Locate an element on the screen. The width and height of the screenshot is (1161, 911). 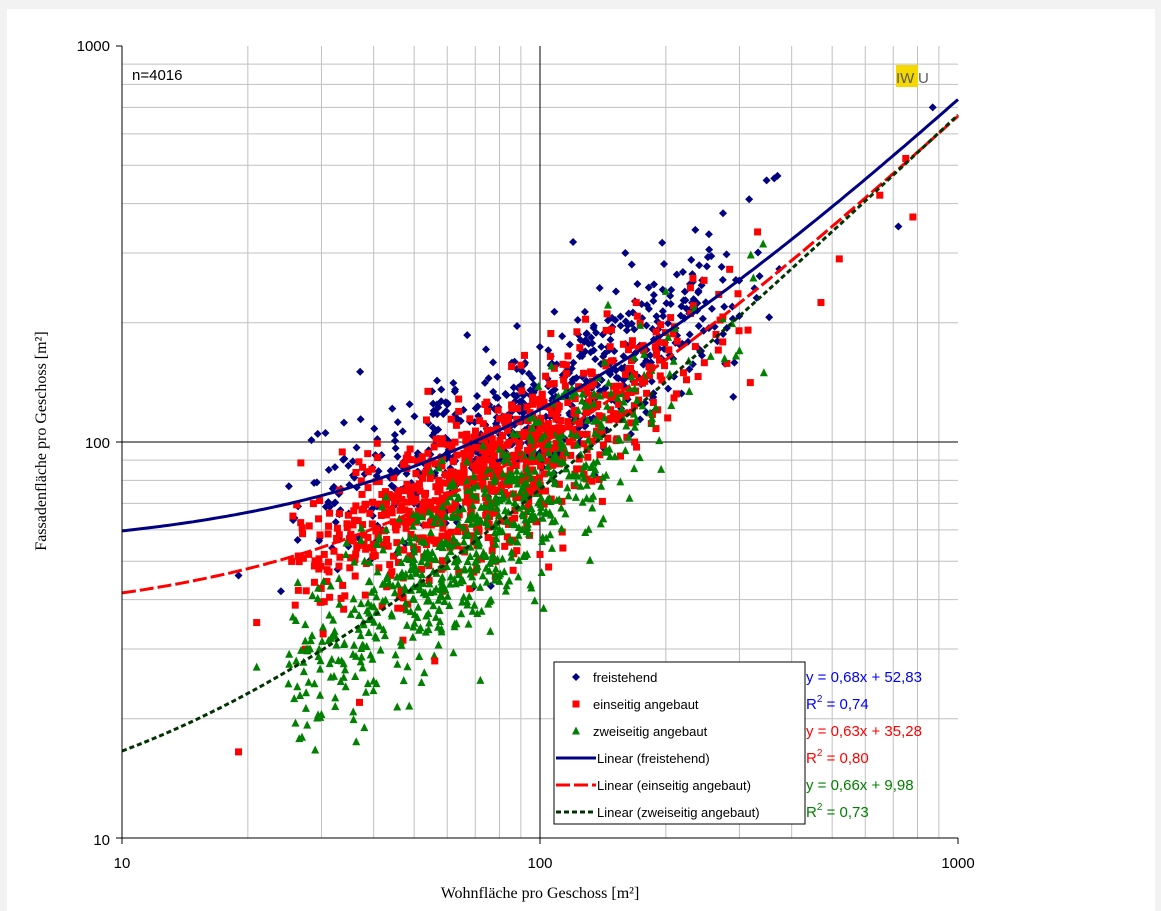
x-tick-10: 10 is located at coordinates (122, 863).